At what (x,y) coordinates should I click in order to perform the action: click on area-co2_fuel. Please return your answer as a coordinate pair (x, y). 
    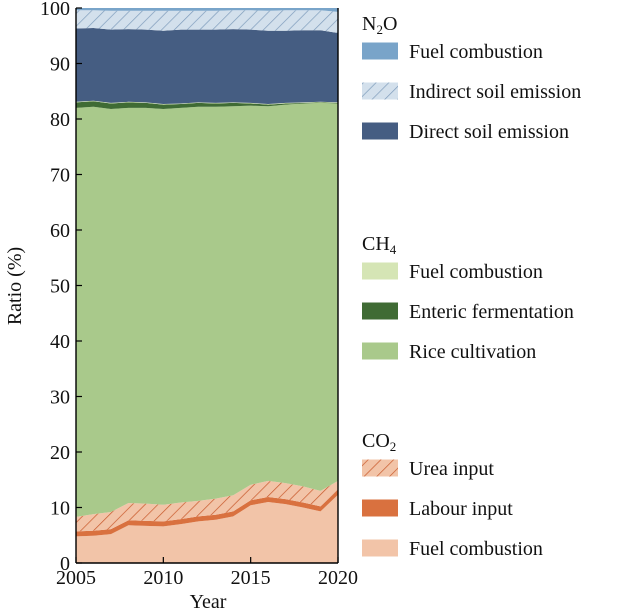
    Looking at the image, I should click on (207, 528).